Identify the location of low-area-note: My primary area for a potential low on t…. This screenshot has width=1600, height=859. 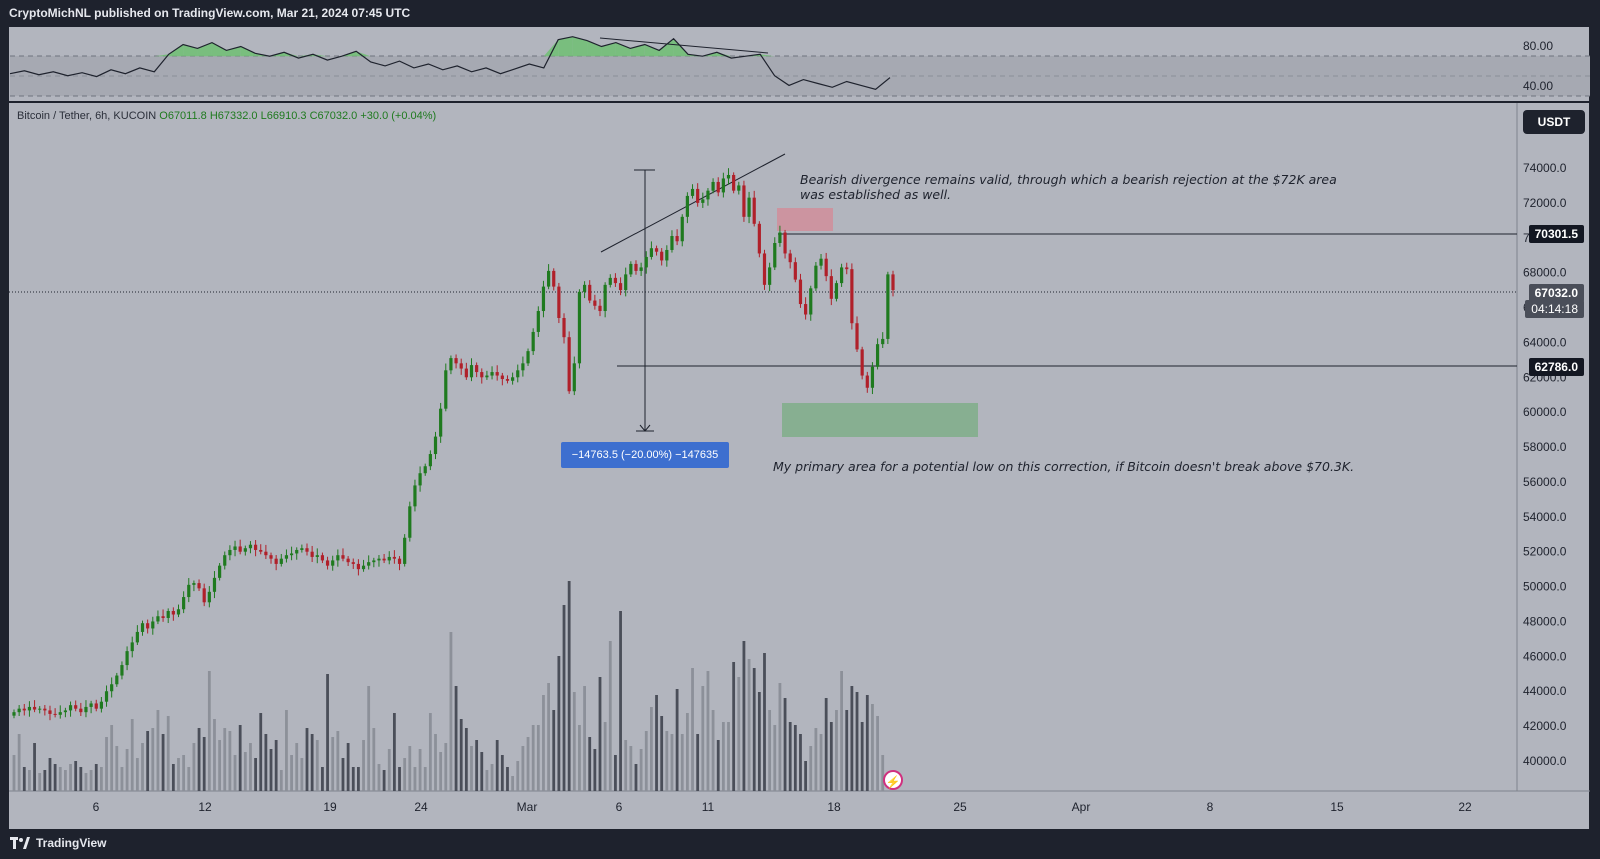
(1064, 466).